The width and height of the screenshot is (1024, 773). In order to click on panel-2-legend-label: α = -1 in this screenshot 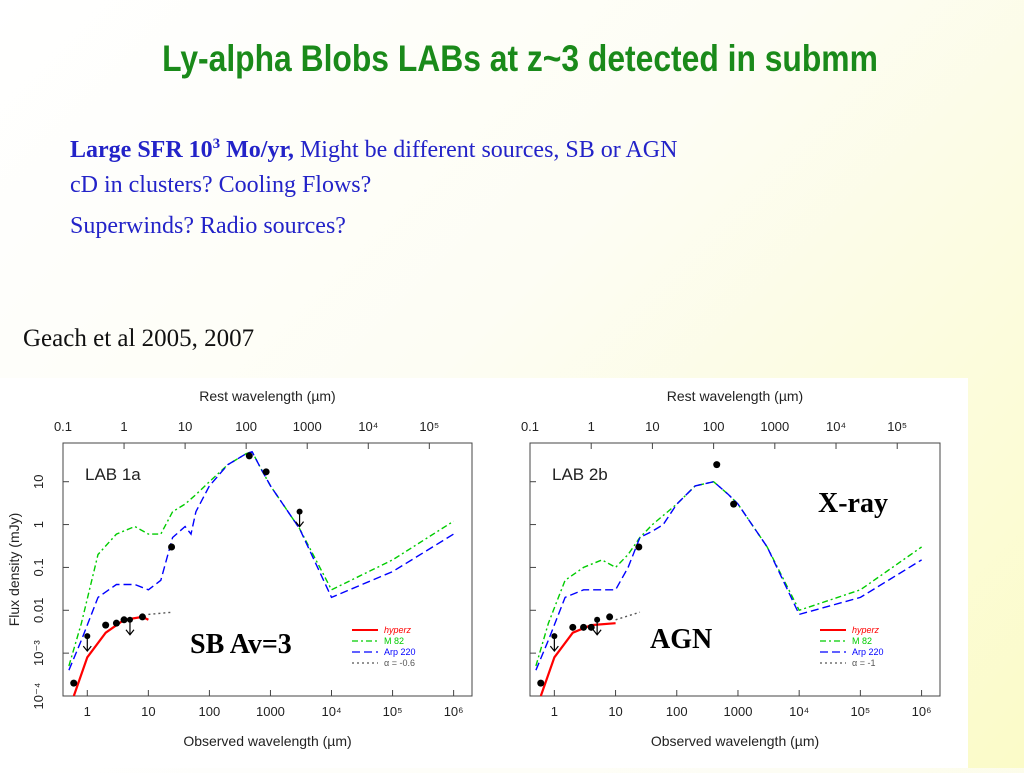, I will do `click(863, 663)`.